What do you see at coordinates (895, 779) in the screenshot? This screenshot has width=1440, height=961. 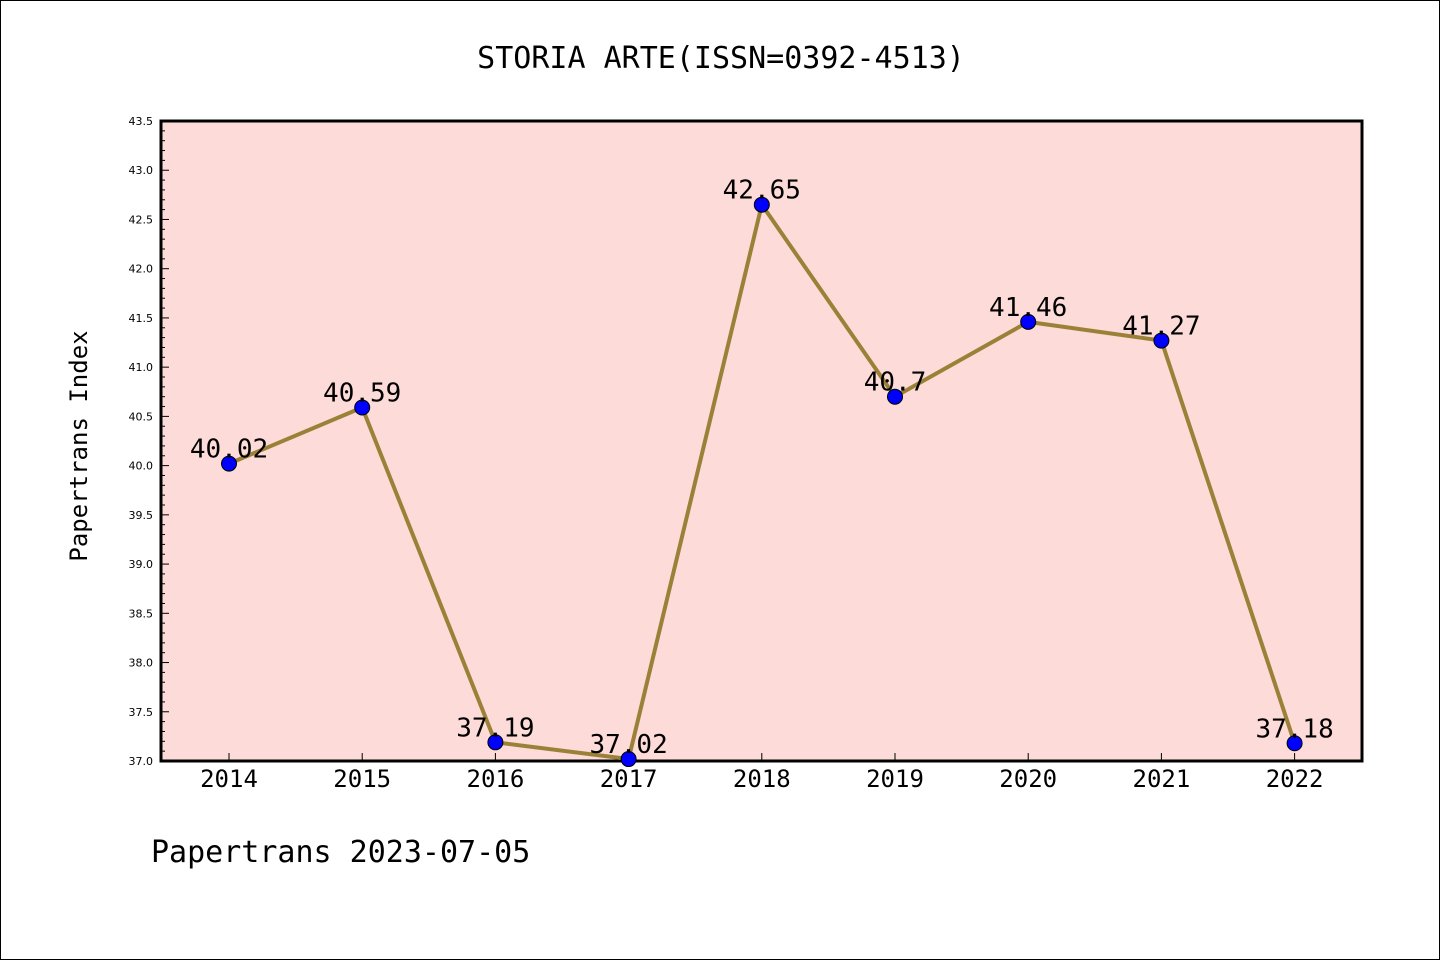 I see `x-tick-label: 2019` at bounding box center [895, 779].